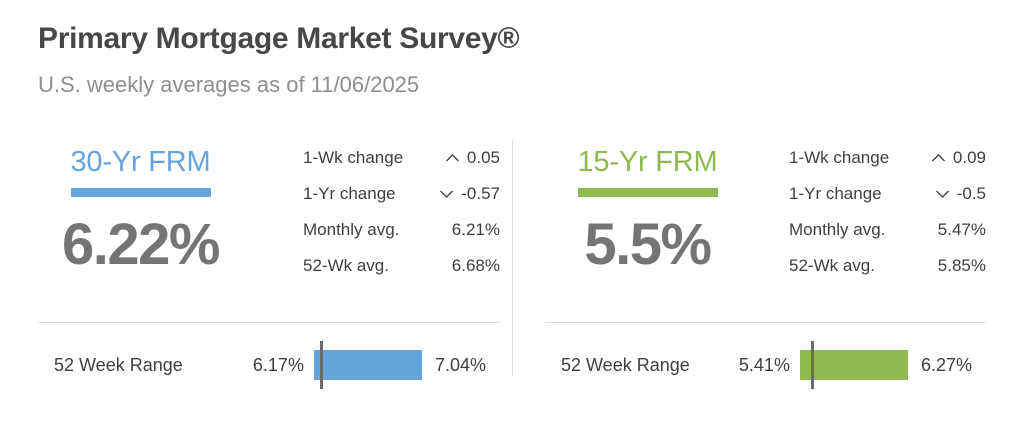 This screenshot has height=428, width=1024. What do you see at coordinates (961, 229) in the screenshot?
I see `stat-value: 5.47%` at bounding box center [961, 229].